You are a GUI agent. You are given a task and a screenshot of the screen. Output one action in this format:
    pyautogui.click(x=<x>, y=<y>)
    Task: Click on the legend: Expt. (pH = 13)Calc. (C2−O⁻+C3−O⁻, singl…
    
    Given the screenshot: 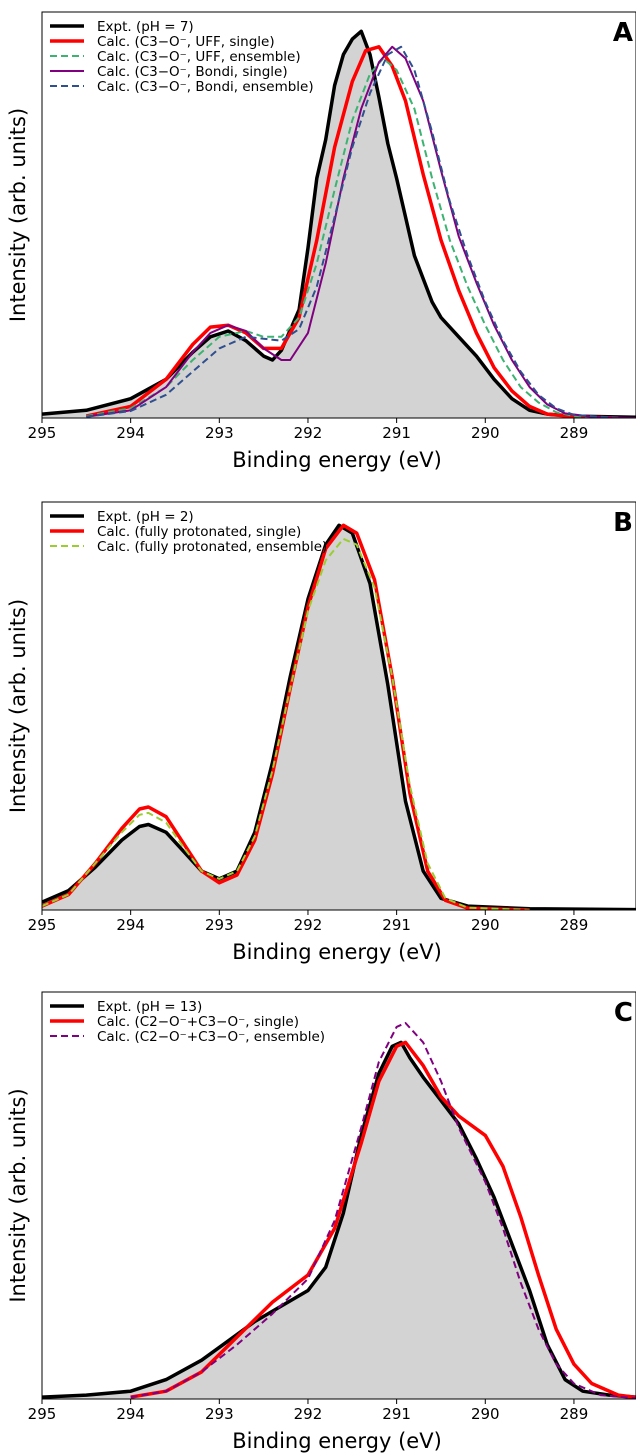 What is the action you would take?
    pyautogui.click(x=187, y=1022)
    